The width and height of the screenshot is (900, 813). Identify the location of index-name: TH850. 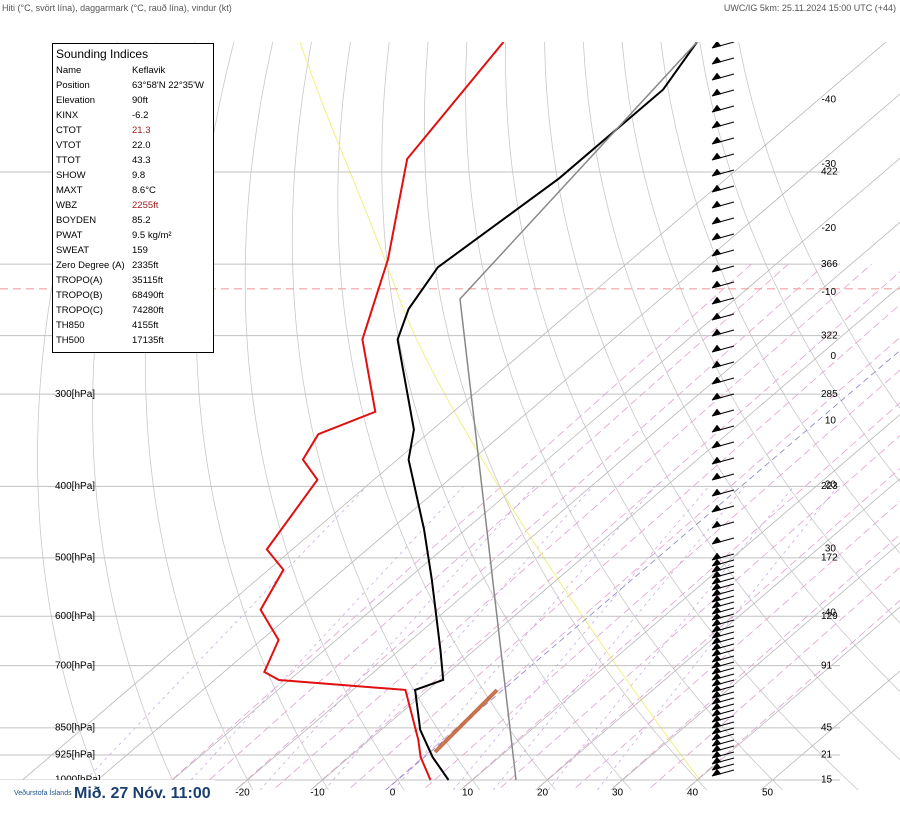
(94, 325).